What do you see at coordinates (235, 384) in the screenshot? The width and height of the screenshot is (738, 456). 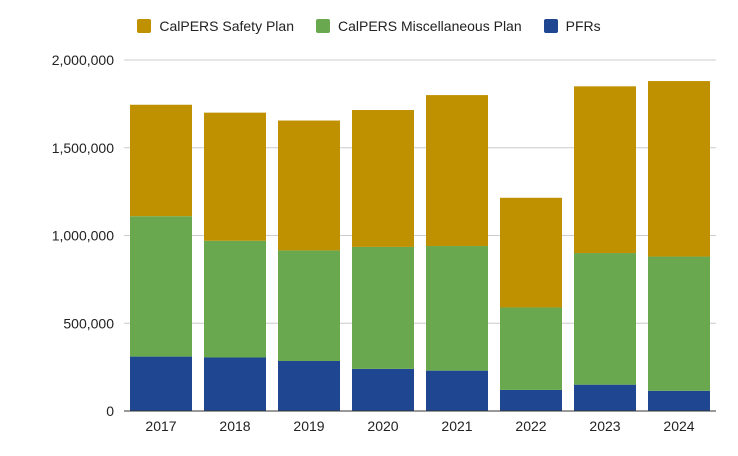 I see `bar-2018-pfrs` at bounding box center [235, 384].